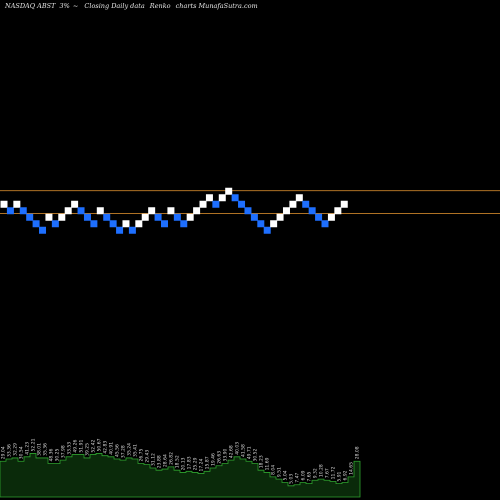  What do you see at coordinates (328, 473) in the screenshot?
I see `volume-label: 7.67` at bounding box center [328, 473].